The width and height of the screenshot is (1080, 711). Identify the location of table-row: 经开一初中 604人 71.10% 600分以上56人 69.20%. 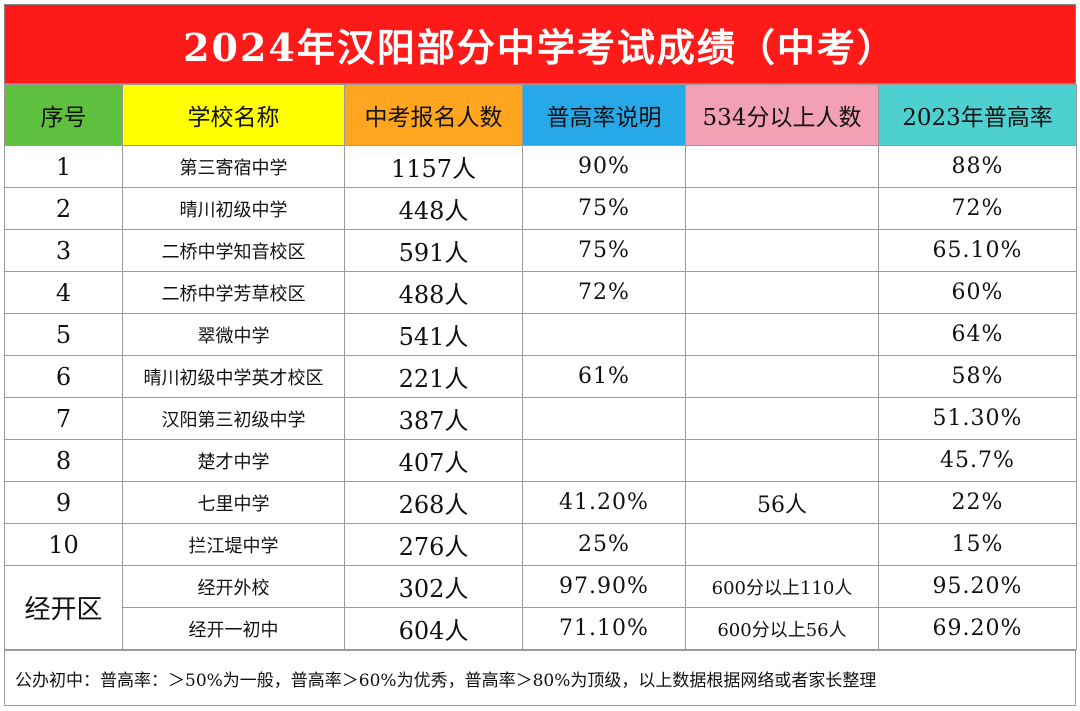
(541, 628).